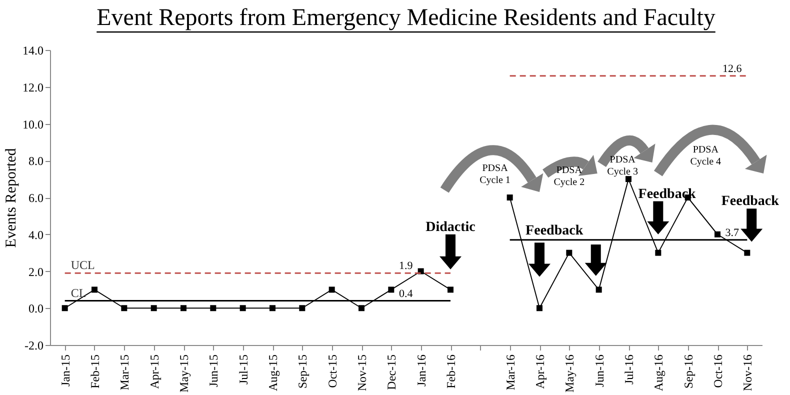 This screenshot has width=790, height=395. Describe the element at coordinates (688, 371) in the screenshot. I see `x-tick-label: Sep-16` at that location.